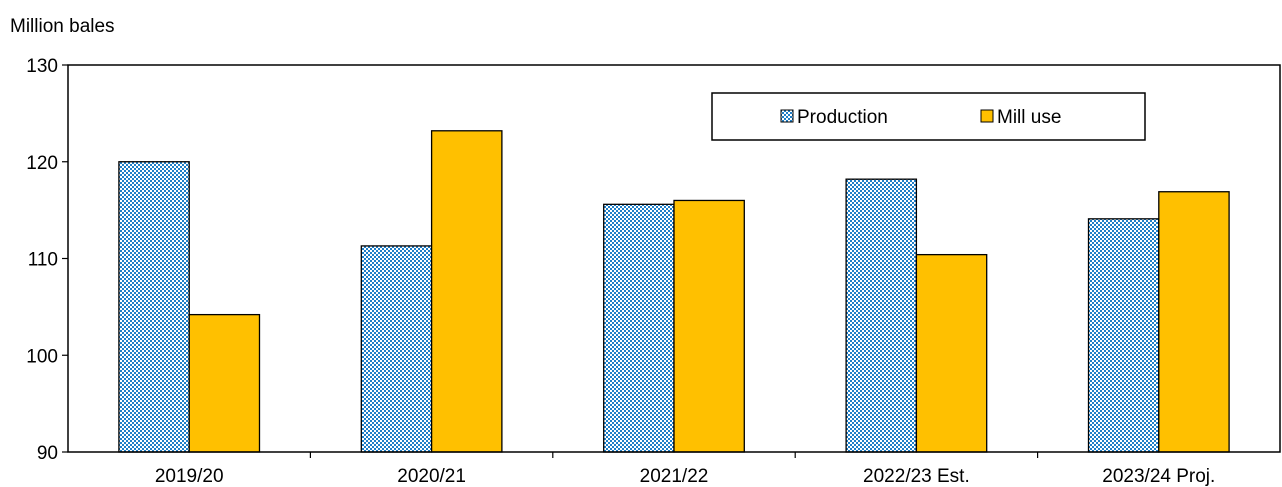  I want to click on x-tick-label: 2020/21, so click(431, 476).